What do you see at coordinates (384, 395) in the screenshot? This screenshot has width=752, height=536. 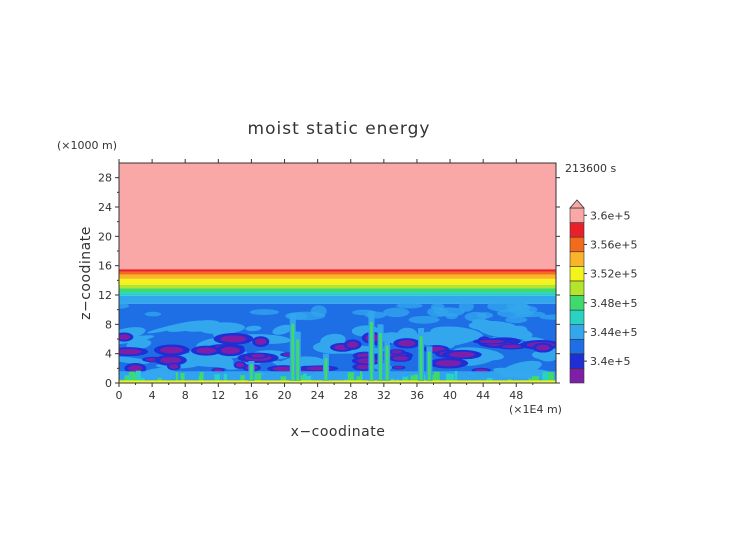 I see `x-tick-label: 32` at bounding box center [384, 395].